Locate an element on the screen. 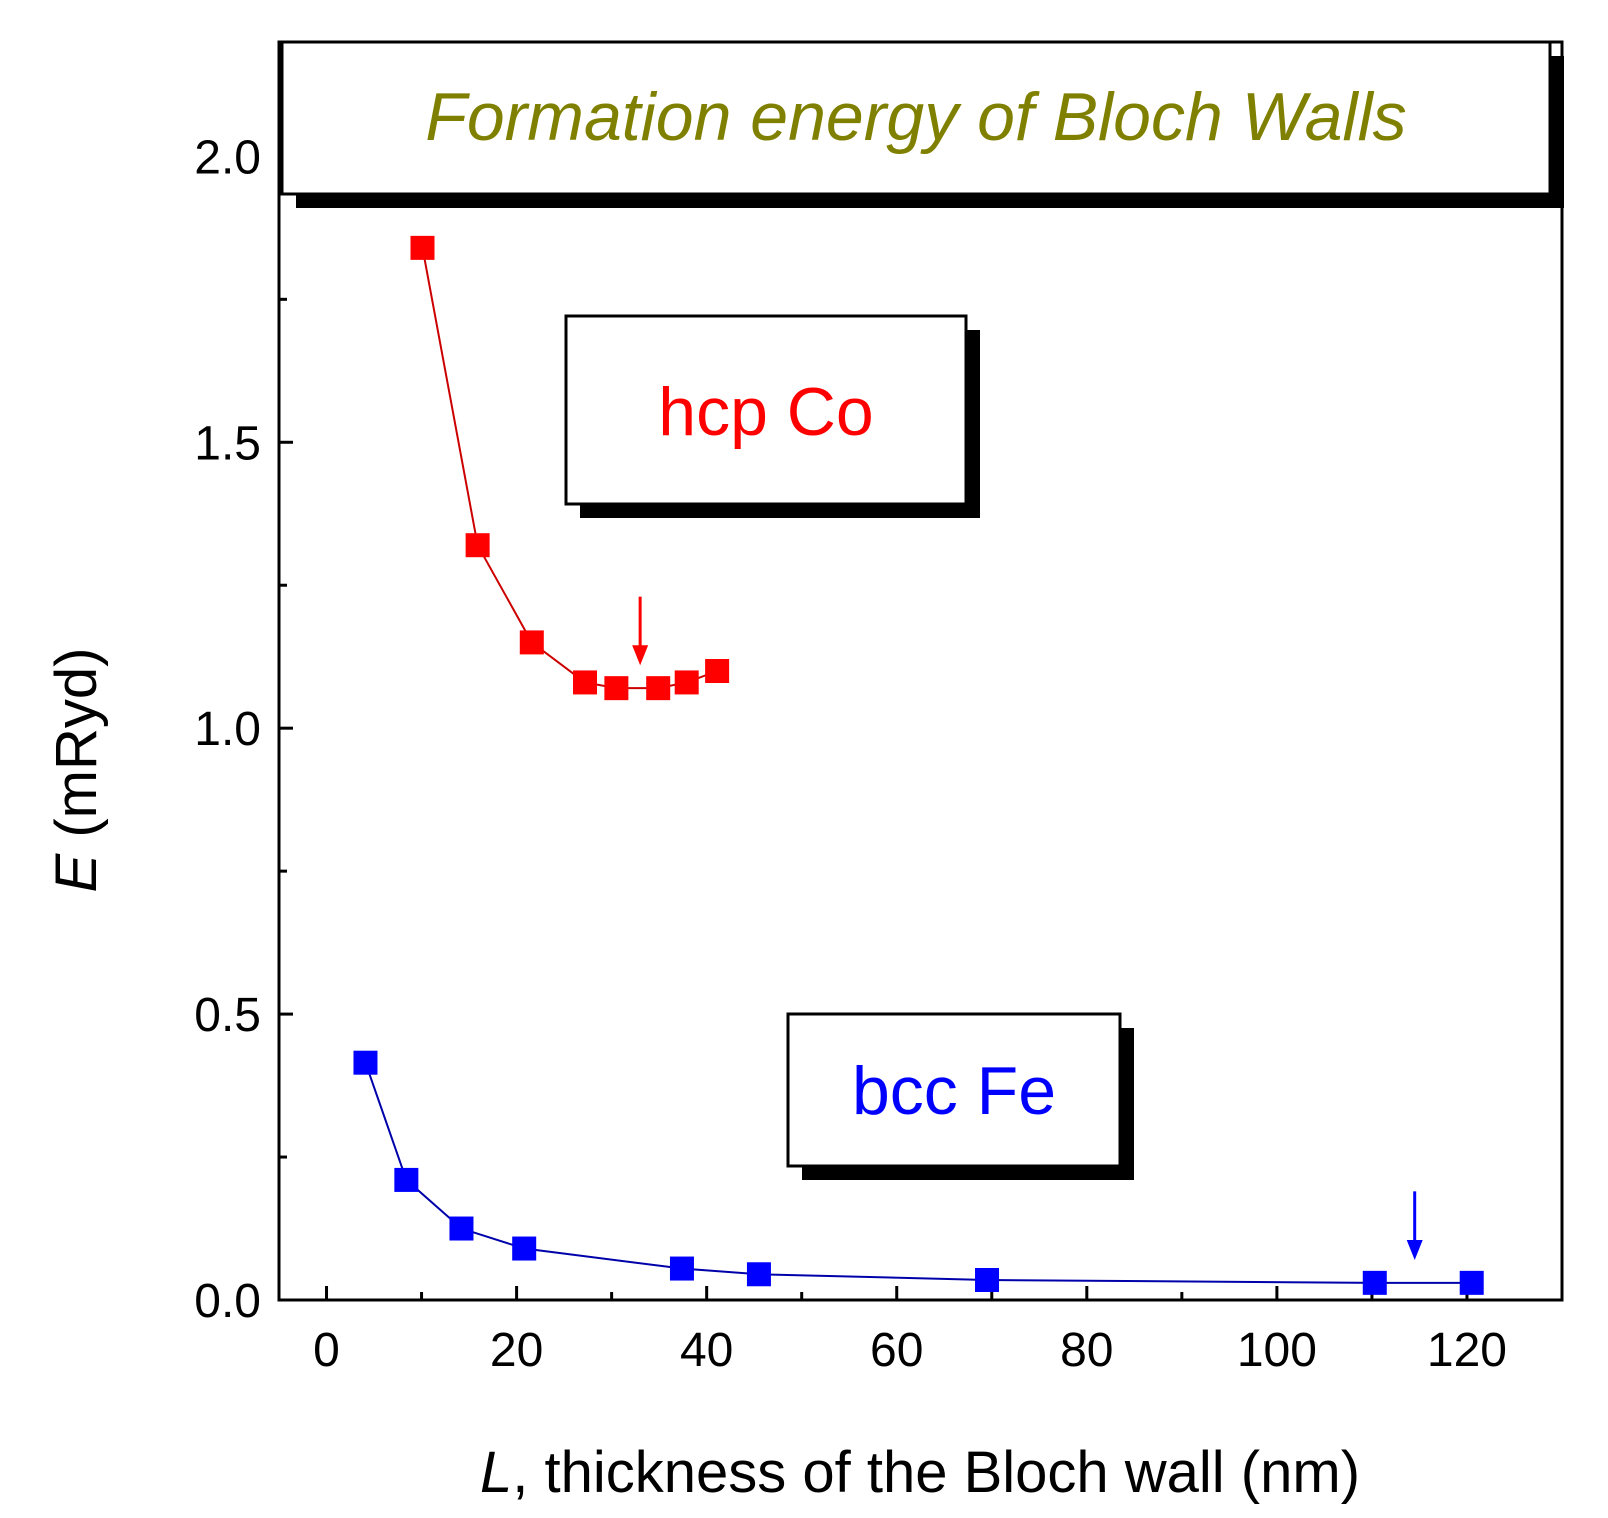 The image size is (1608, 1518). x-tick-label: 60 is located at coordinates (896, 1350).